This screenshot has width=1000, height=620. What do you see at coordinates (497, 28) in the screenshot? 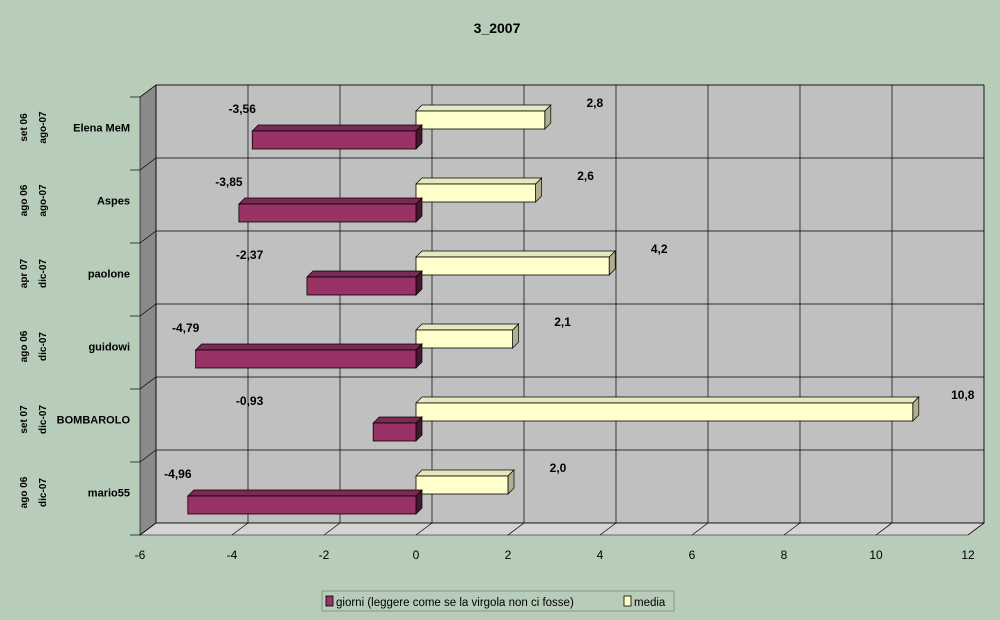
I see `chart-title: 3_2007` at bounding box center [497, 28].